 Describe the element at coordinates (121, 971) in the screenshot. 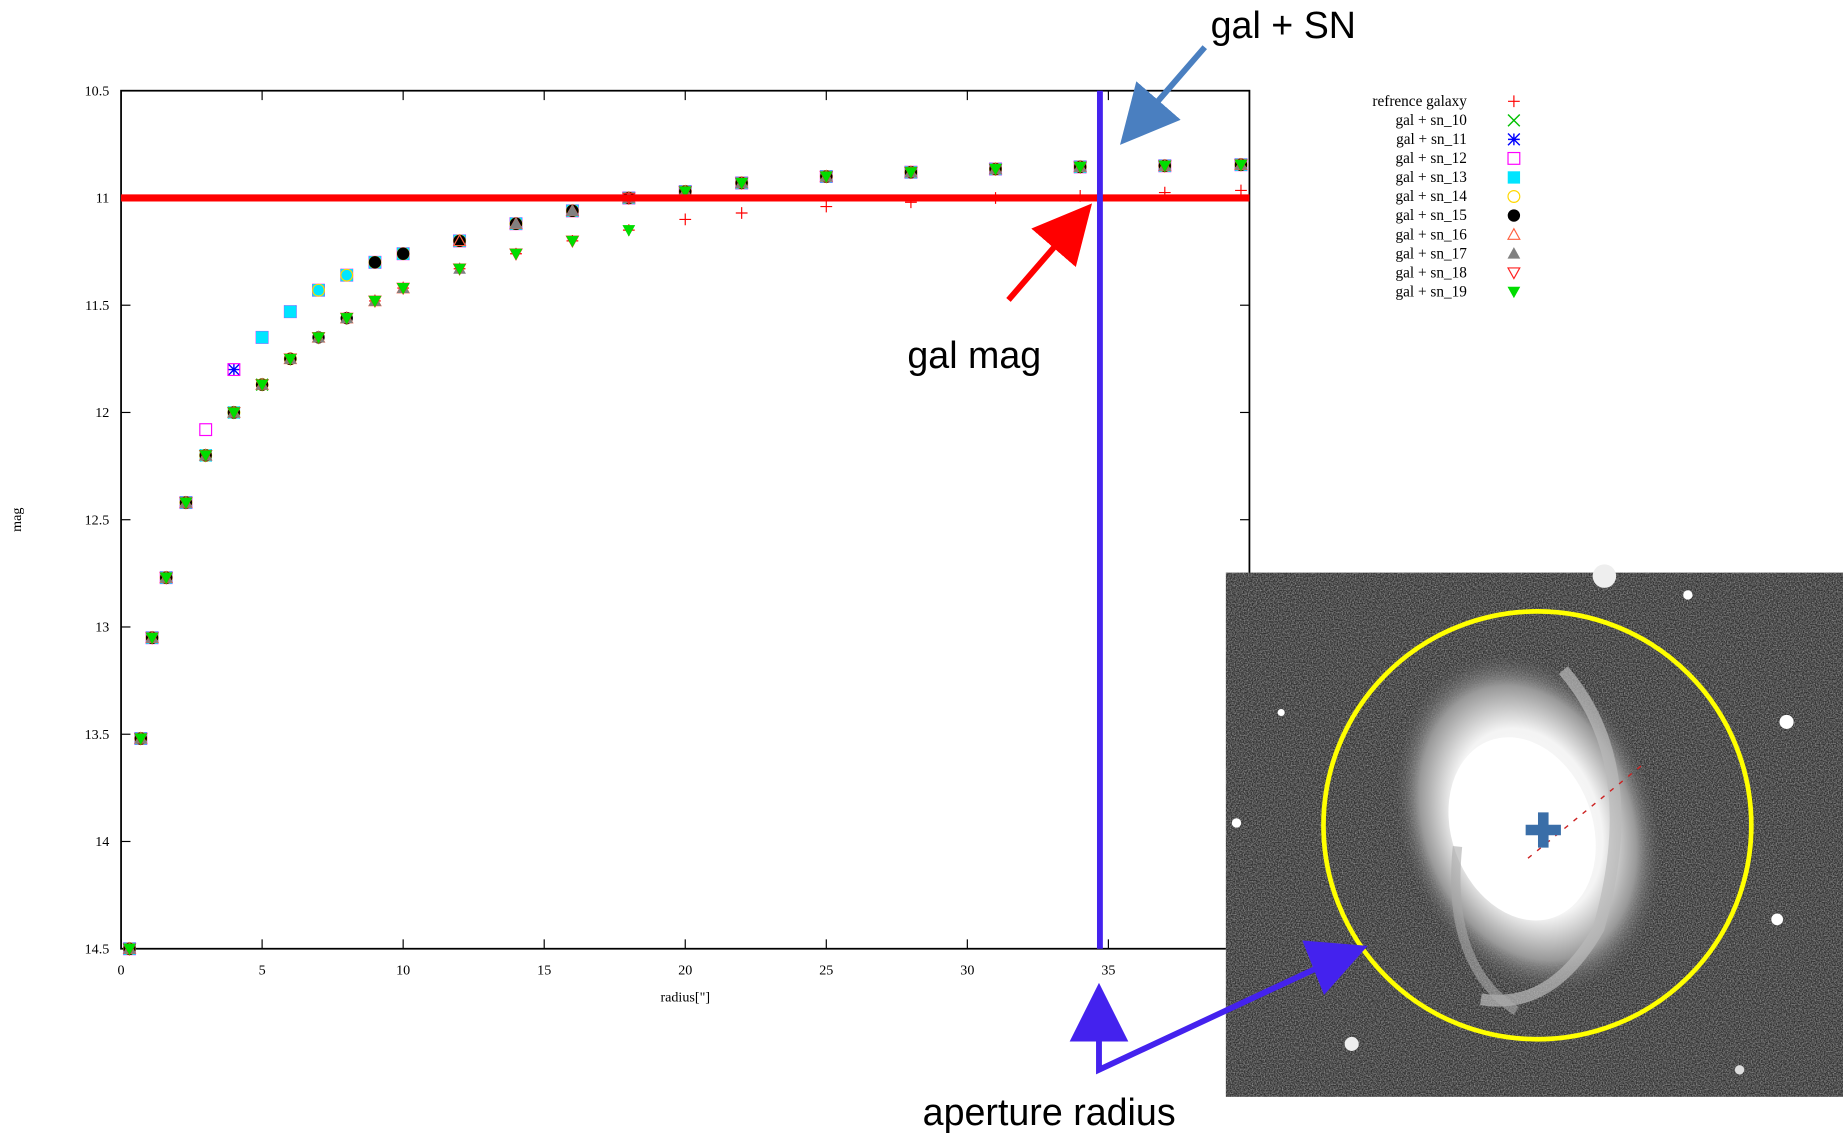

I see `x-tick-label: 0` at that location.